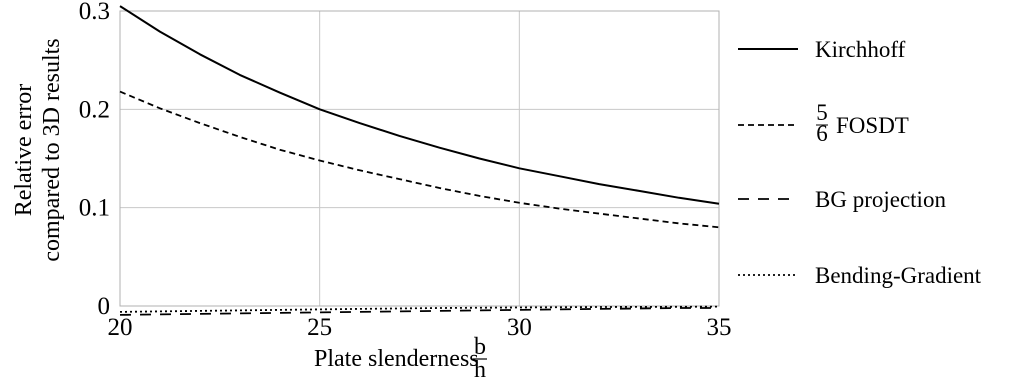 The image size is (1022, 381). I want to click on legend-label-bending-gradient: Bending-Gradient, so click(898, 275).